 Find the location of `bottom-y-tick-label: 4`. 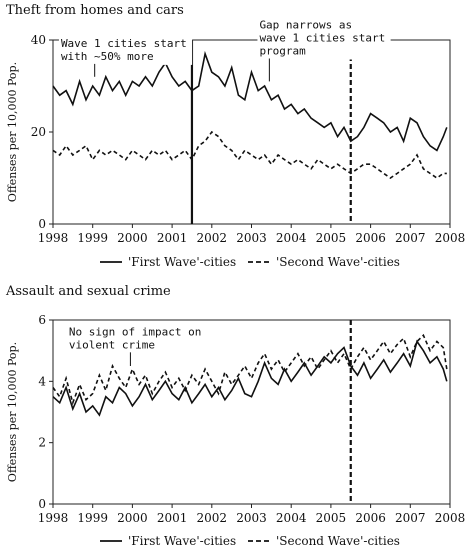

bottom-y-tick-label: 4 is located at coordinates (42, 381).